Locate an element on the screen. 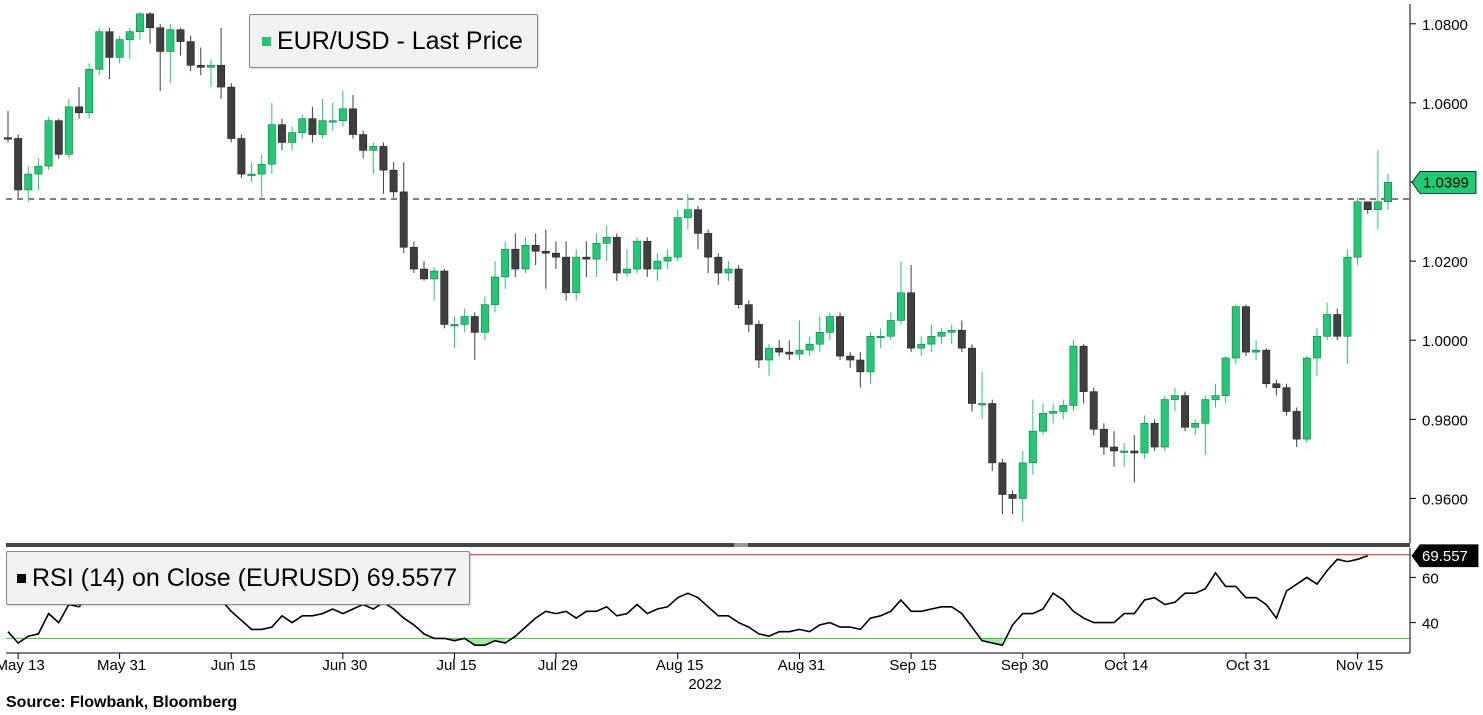 Image resolution: width=1483 pixels, height=715 pixels. rsi-legend: RSI (14) on Close (EURUSD) 69.5577 is located at coordinates (238, 578).